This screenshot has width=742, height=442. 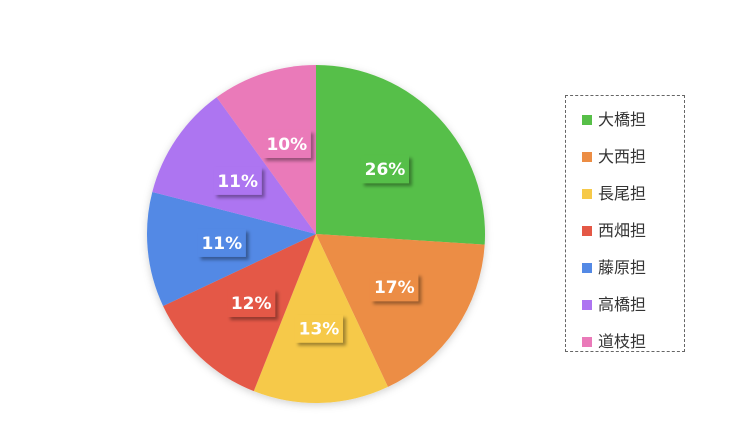 I want to click on legend-item-fujiwara: 藤原担, so click(x=633, y=267).